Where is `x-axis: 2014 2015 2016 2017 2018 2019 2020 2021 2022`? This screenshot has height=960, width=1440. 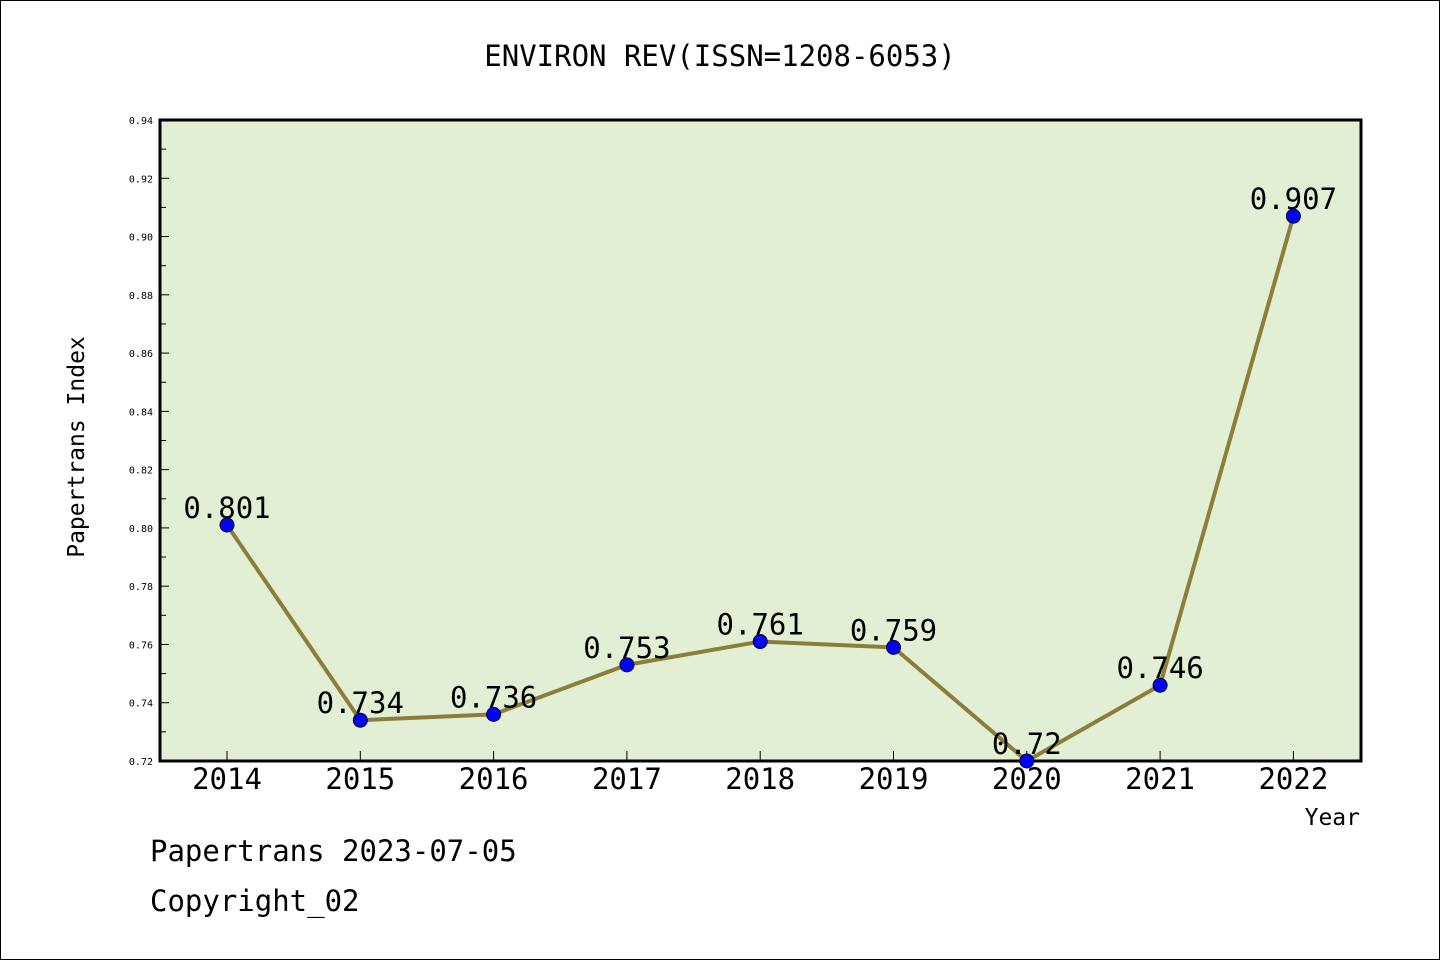
x-axis: 2014 2015 2016 2017 2018 2019 2020 2021 2022 is located at coordinates (760, 773).